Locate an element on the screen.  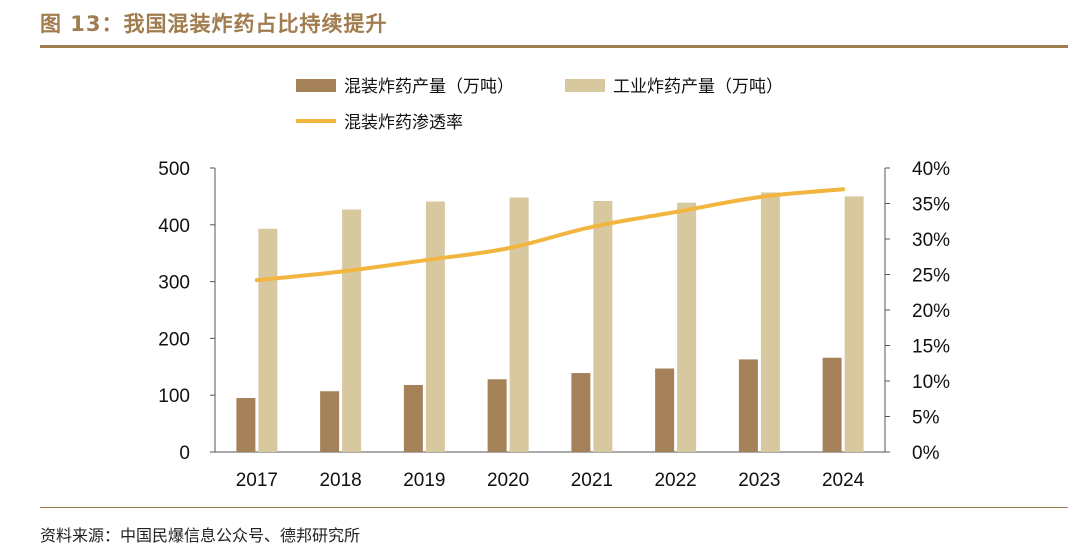
figure-title: 图 13：我国混装炸药占比持续提升 is located at coordinates (214, 24).